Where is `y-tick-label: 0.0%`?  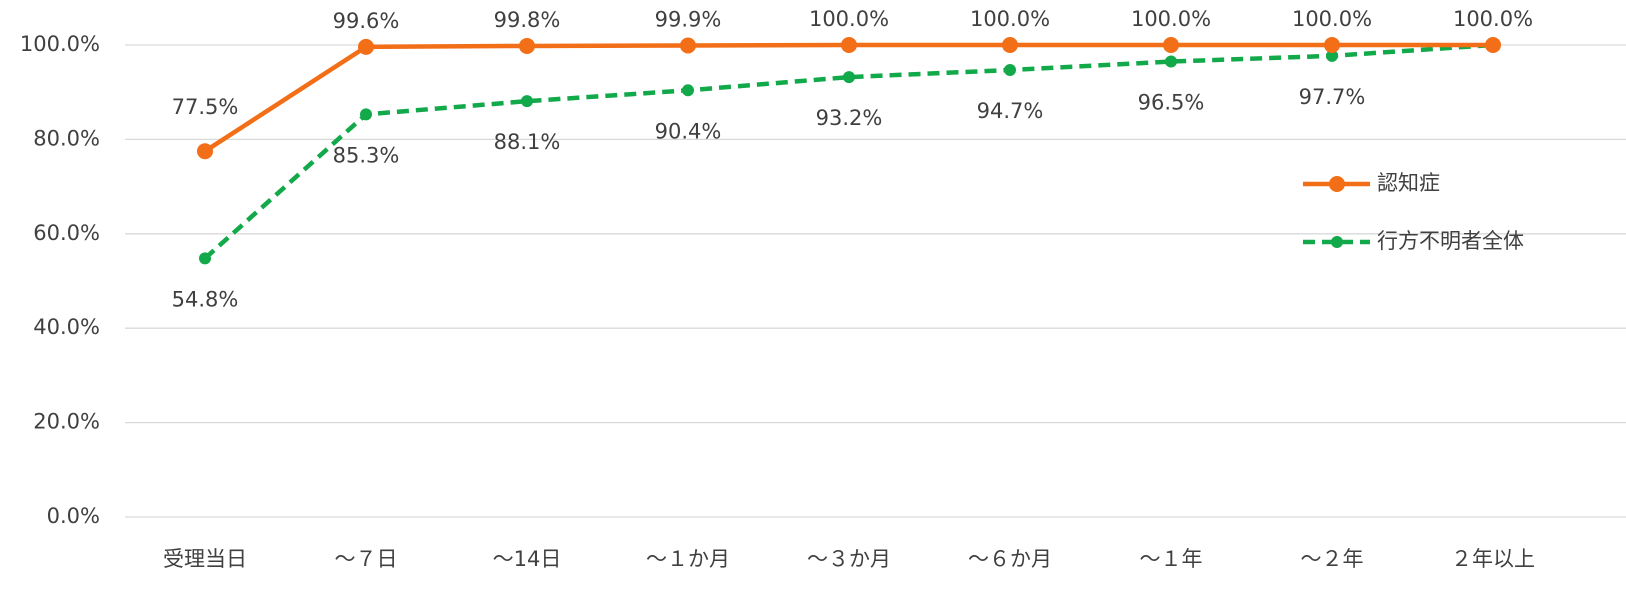 y-tick-label: 0.0% is located at coordinates (73, 516).